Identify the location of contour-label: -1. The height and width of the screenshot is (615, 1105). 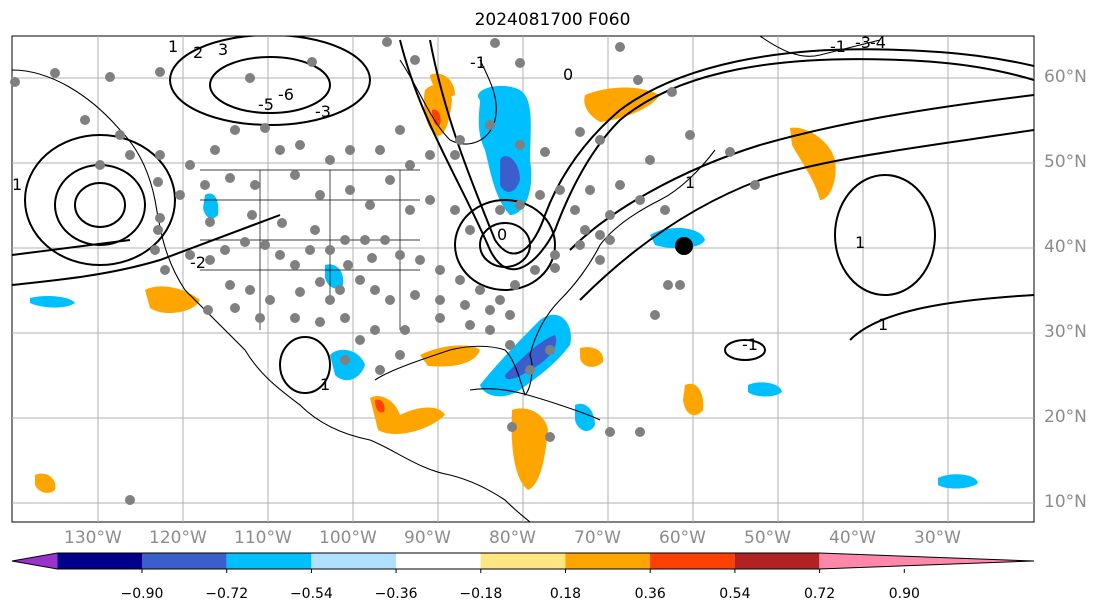
(478, 62).